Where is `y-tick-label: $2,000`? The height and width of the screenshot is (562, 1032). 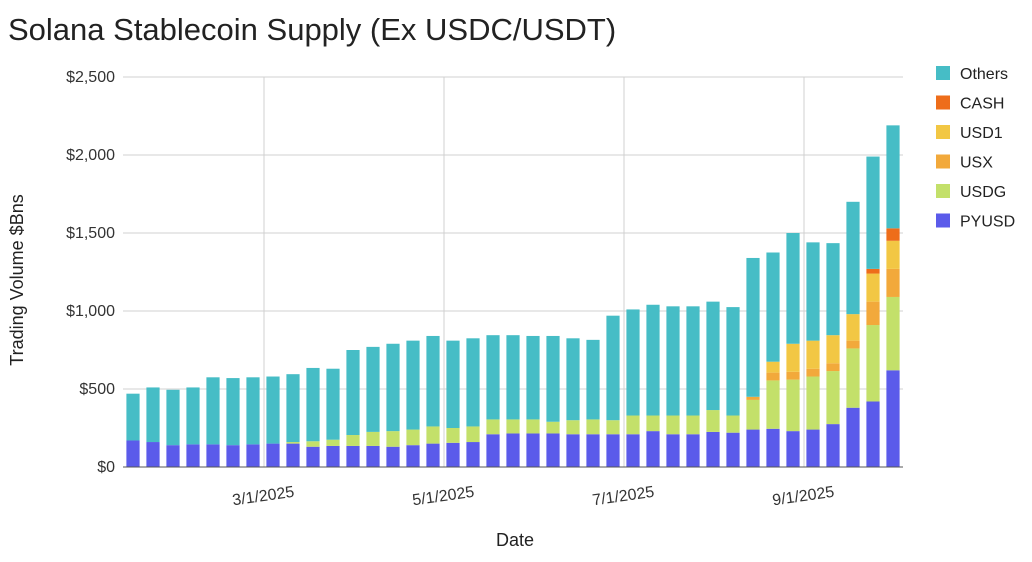
y-tick-label: $2,000 is located at coordinates (90, 155).